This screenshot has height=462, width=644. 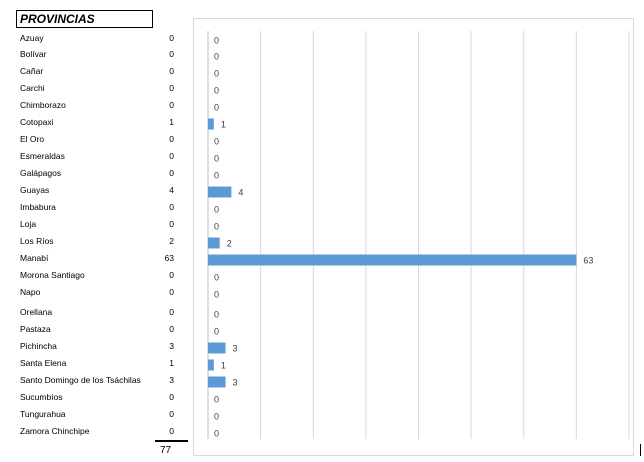 What do you see at coordinates (43, 363) in the screenshot?
I see `province-name: Santa Elena` at bounding box center [43, 363].